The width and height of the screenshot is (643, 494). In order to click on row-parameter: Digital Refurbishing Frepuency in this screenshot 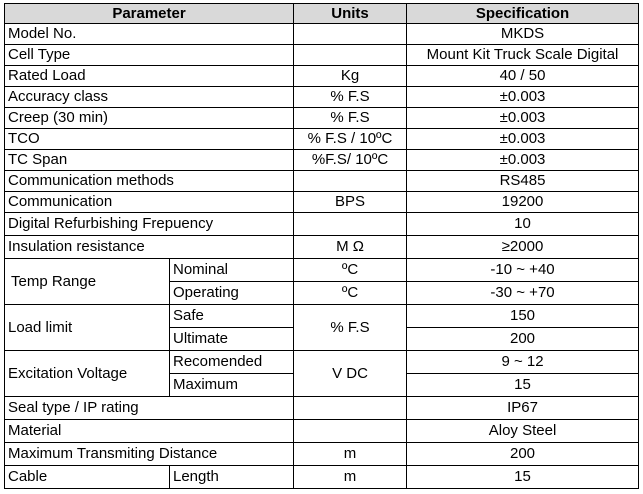, I will do `click(149, 224)`.